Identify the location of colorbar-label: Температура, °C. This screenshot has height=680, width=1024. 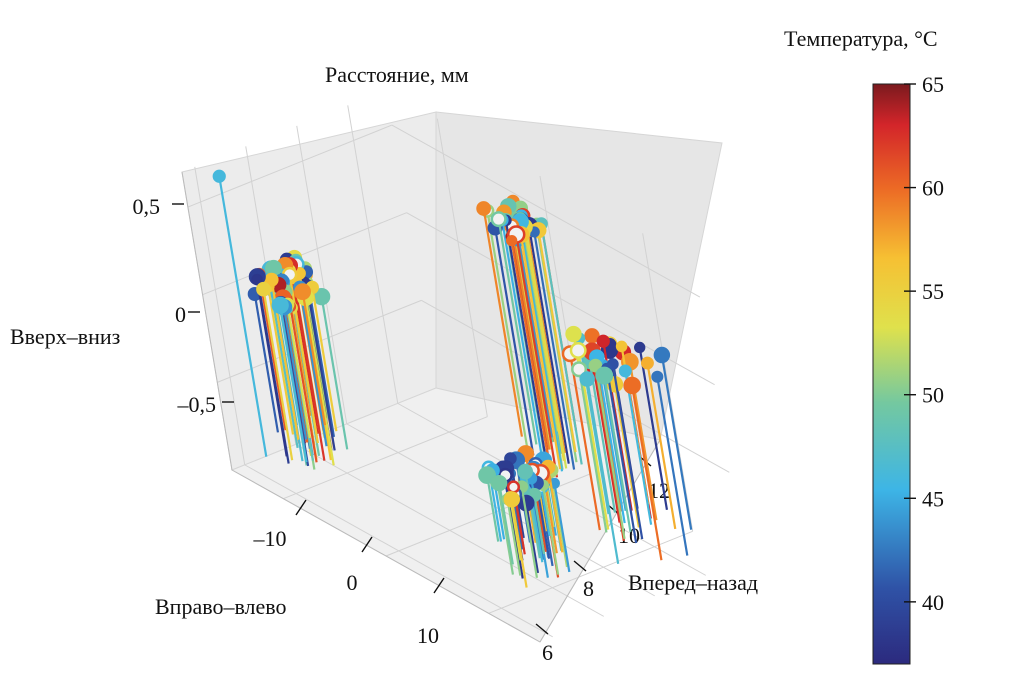
(861, 38).